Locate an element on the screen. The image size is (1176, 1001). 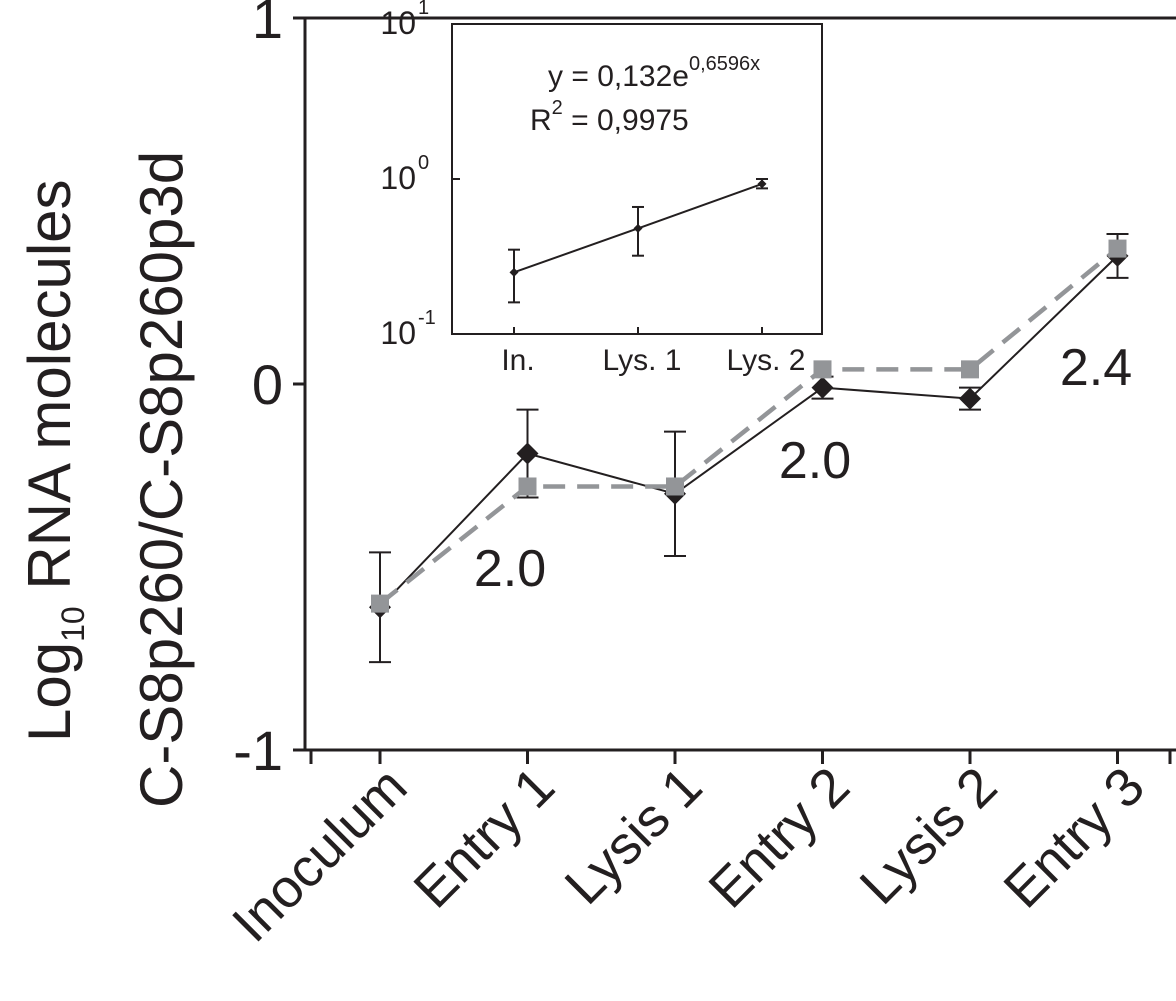
inset-y-tick-exponent: -1 is located at coordinates (427, 318).